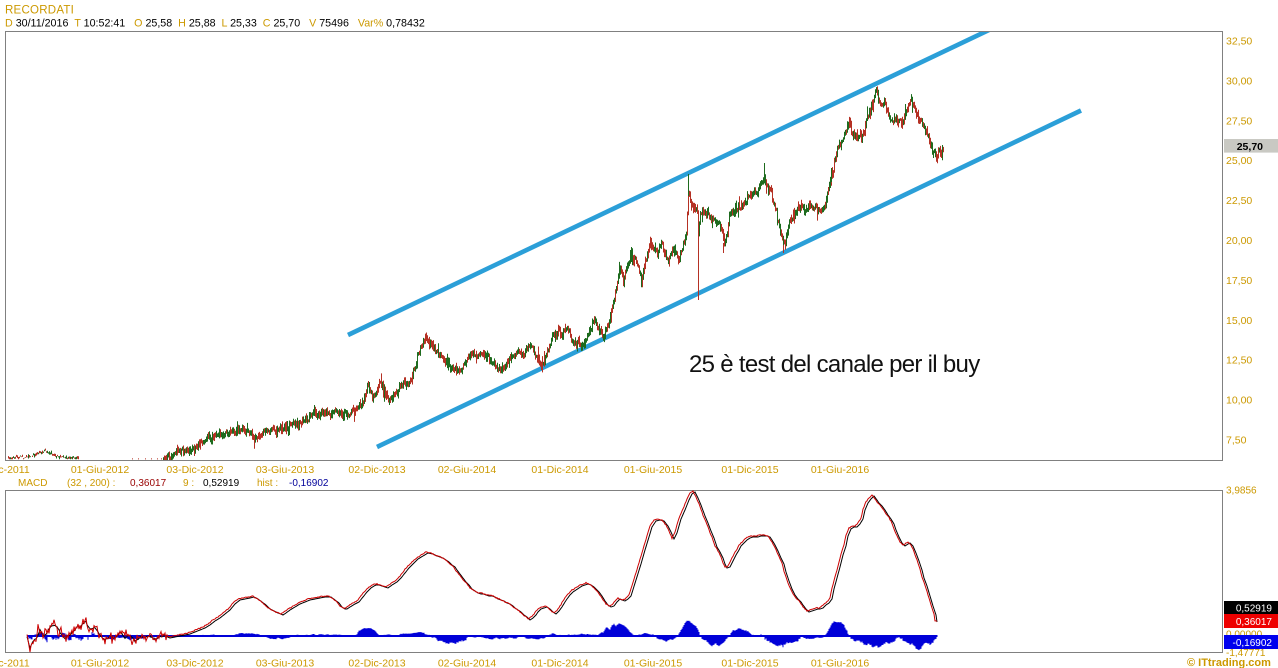 This screenshot has height=668, width=1278. Describe the element at coordinates (1239, 161) in the screenshot. I see `svg-text: 25,00` at that location.